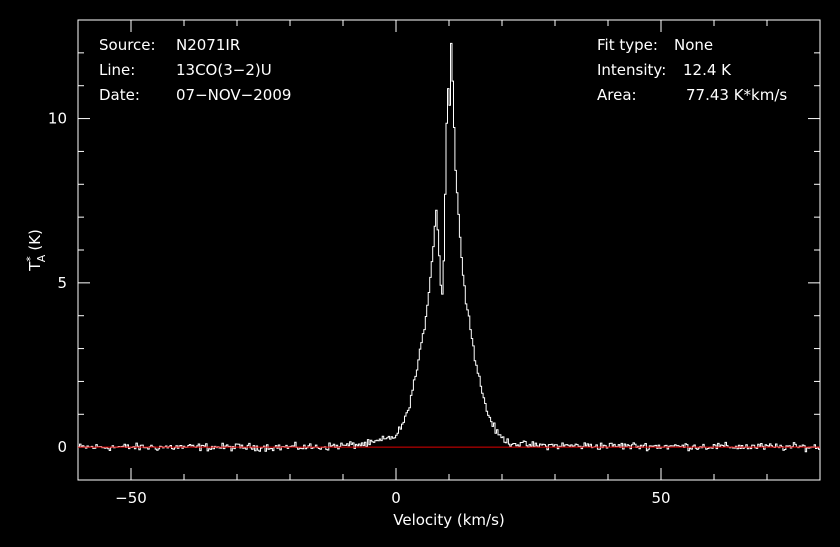 Image resolution: width=840 pixels, height=547 pixels. Describe the element at coordinates (41, 258) in the screenshot. I see `y-axis-label-sub: A` at that location.